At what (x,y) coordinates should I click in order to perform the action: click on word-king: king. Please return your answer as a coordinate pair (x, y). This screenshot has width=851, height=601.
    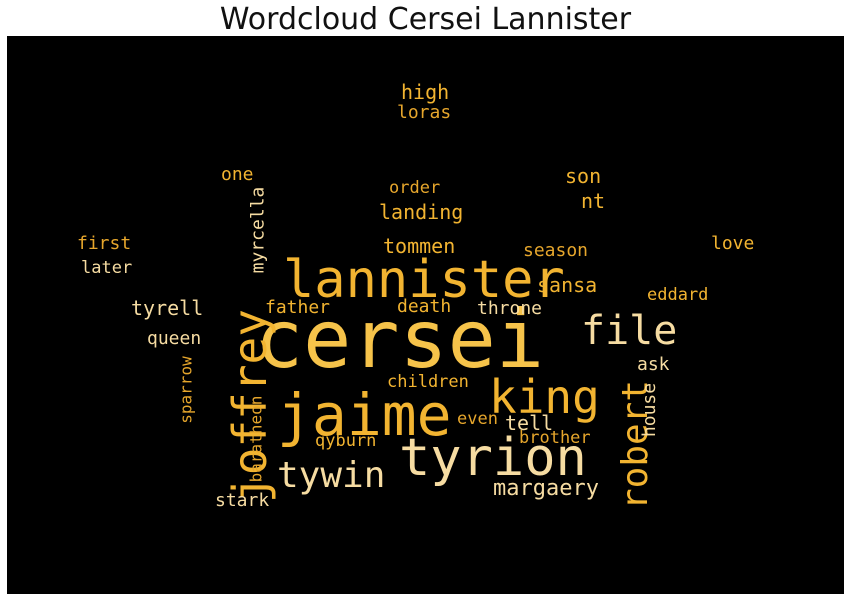
    Looking at the image, I should click on (544, 397).